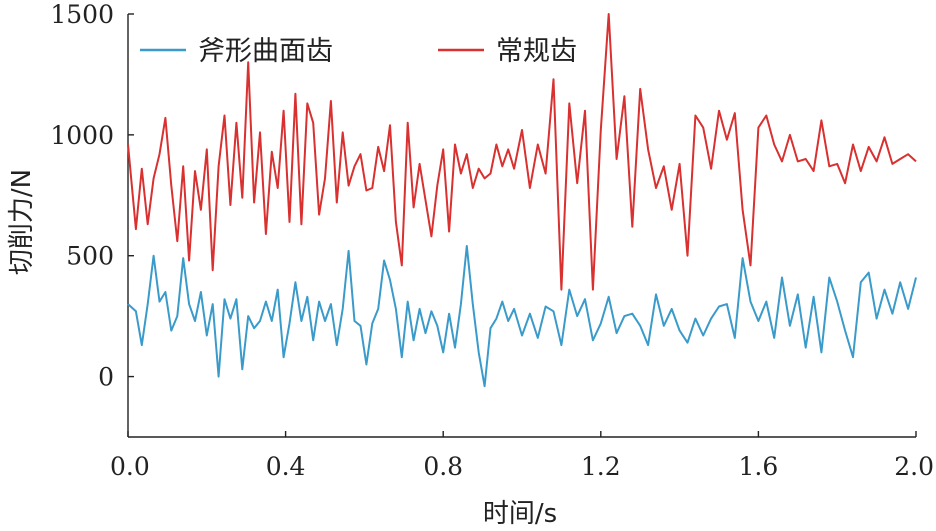 The height and width of the screenshot is (531, 936). Describe the element at coordinates (358, 51) in the screenshot. I see `legend: 斧形曲面齿 常规齿` at that location.